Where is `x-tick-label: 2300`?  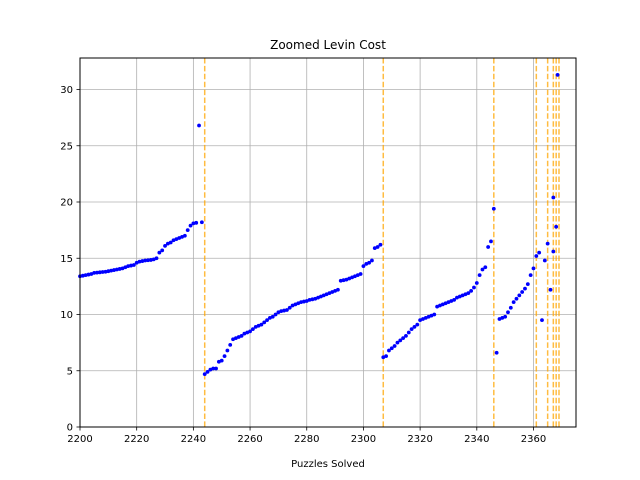
x-tick-label: 2300 is located at coordinates (363, 439).